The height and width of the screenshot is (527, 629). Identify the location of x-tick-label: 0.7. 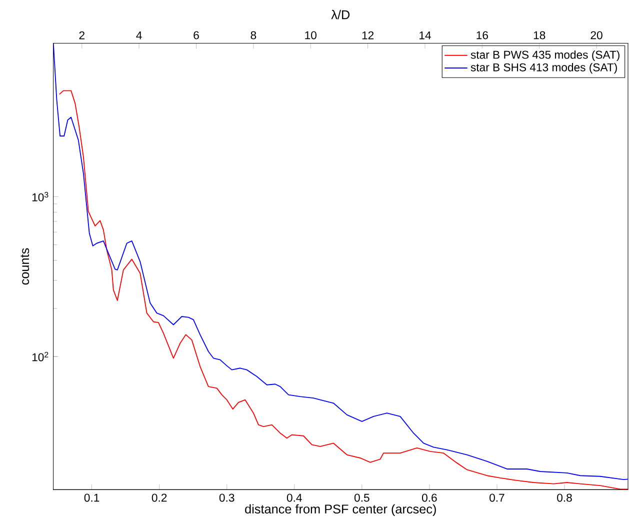
(497, 498).